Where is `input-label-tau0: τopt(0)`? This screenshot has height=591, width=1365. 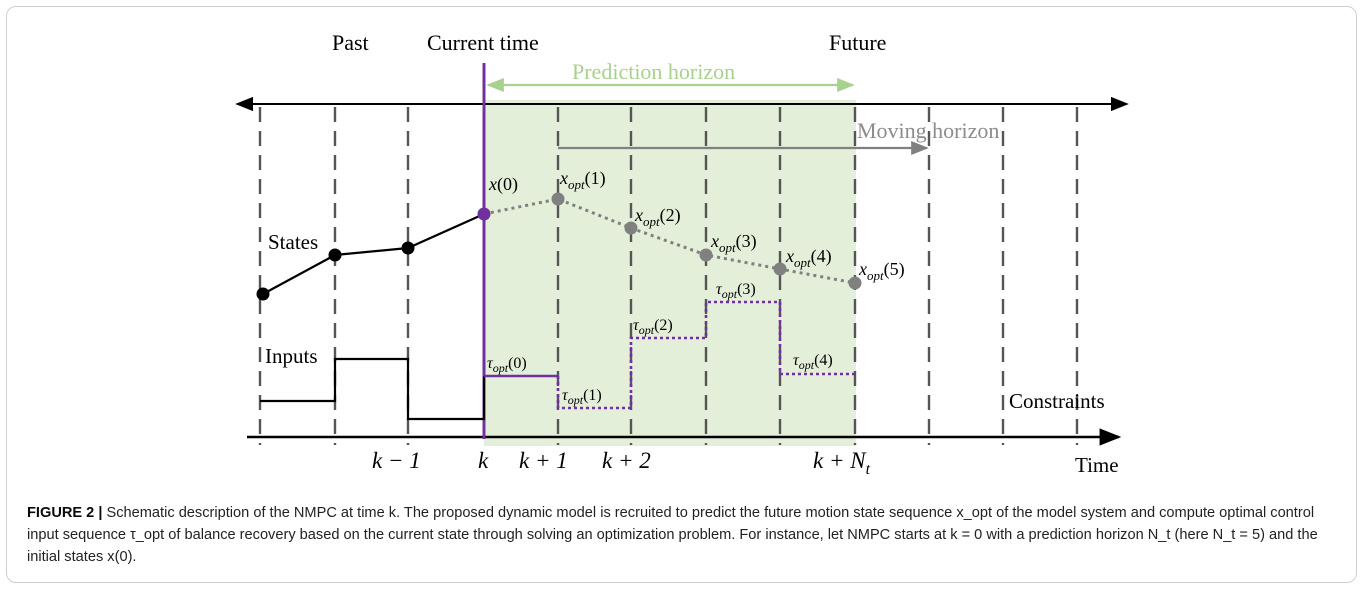 input-label-tau0: τopt(0) is located at coordinates (507, 365).